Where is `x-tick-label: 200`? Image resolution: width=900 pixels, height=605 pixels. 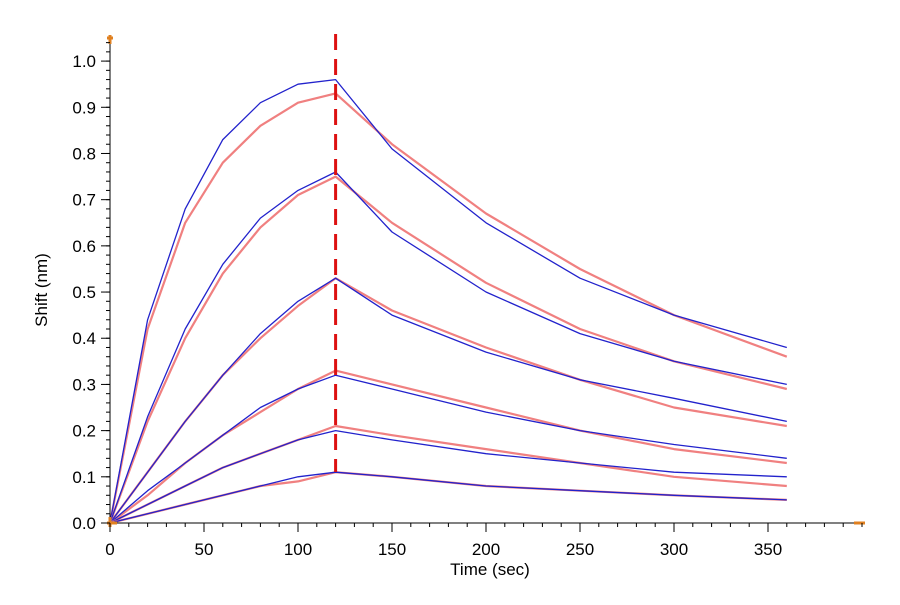
x-tick-label: 200 is located at coordinates (486, 549).